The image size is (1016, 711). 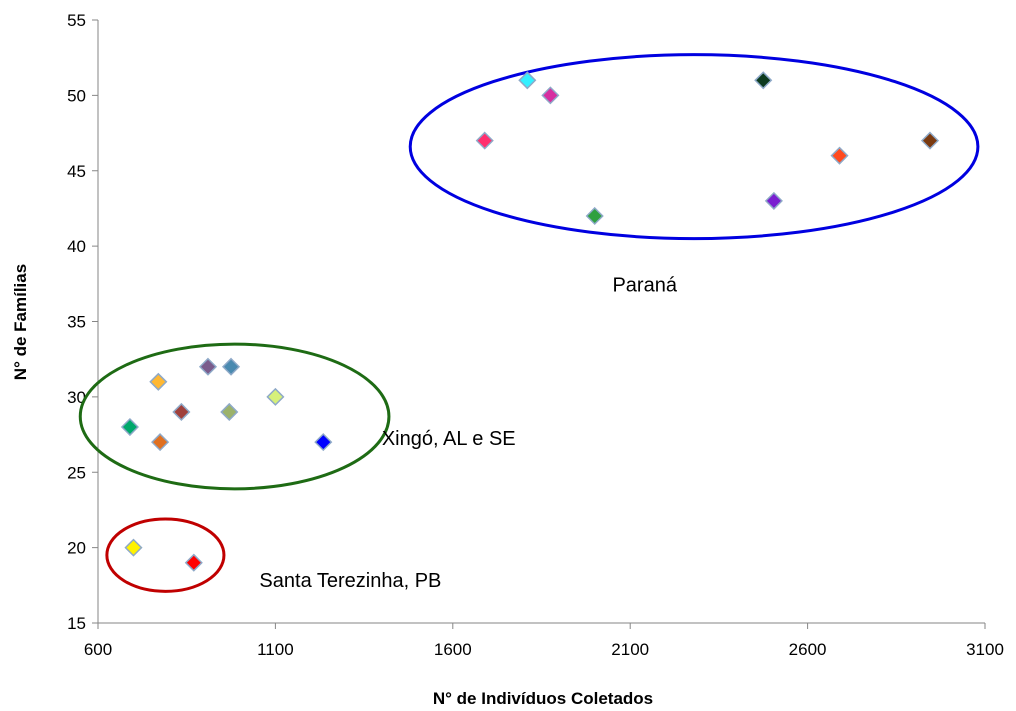 I want to click on y-tick-label: 30, so click(x=76, y=397).